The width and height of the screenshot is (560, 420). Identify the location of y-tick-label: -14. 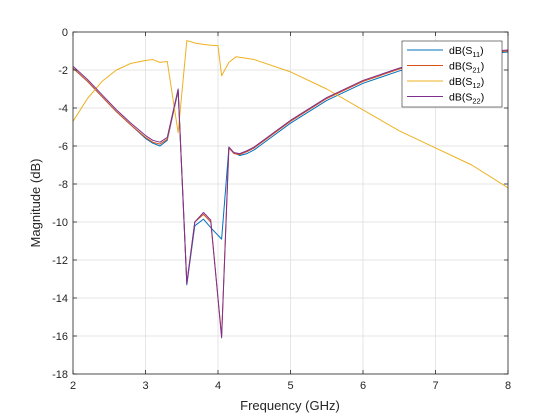
(60, 299).